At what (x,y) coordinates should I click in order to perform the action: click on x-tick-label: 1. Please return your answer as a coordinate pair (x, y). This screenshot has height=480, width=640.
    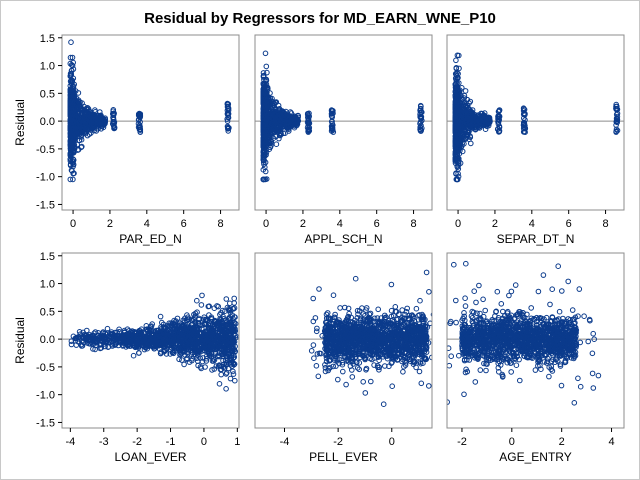
    Looking at the image, I should click on (237, 442).